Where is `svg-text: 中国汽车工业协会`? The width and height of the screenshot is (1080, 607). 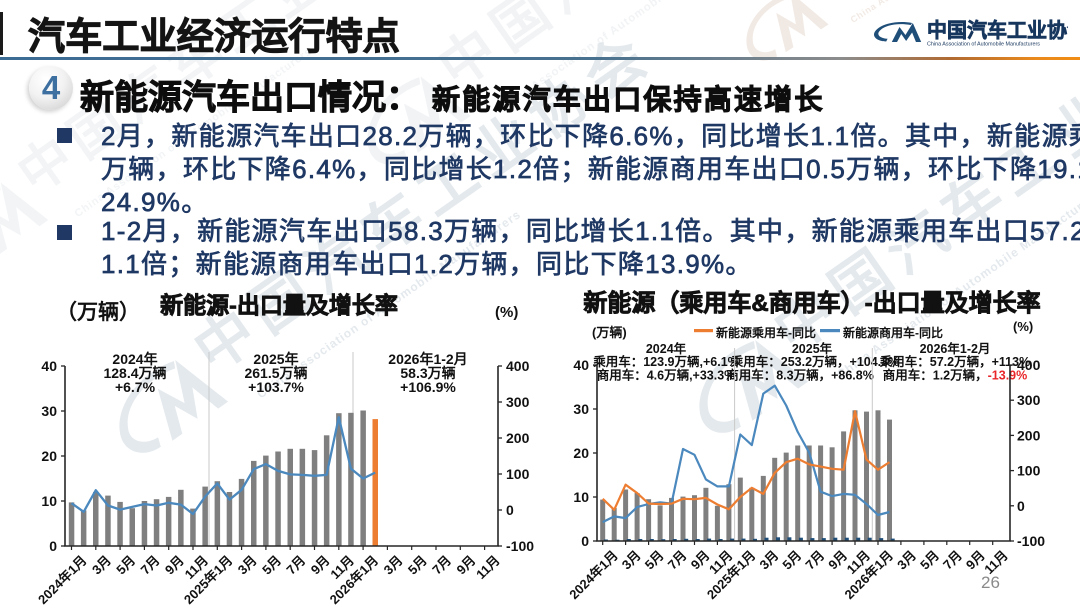
svg-text: 中国汽车工业协会 is located at coordinates (997, 30).